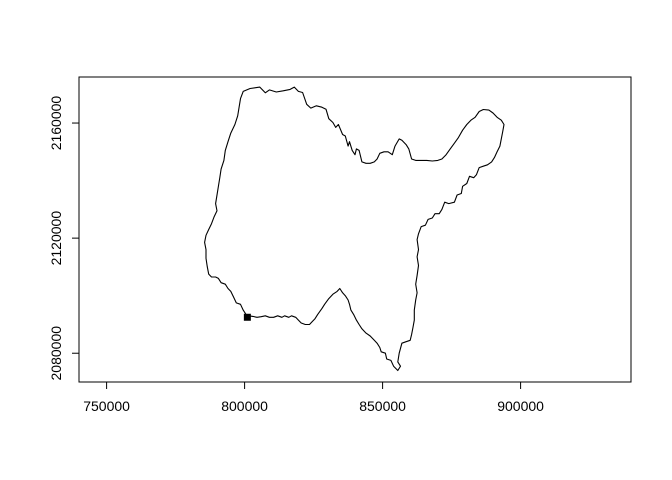 This screenshot has width=672, height=480. Describe the element at coordinates (382, 406) in the screenshot. I see `x-tick-label: 850000` at that location.